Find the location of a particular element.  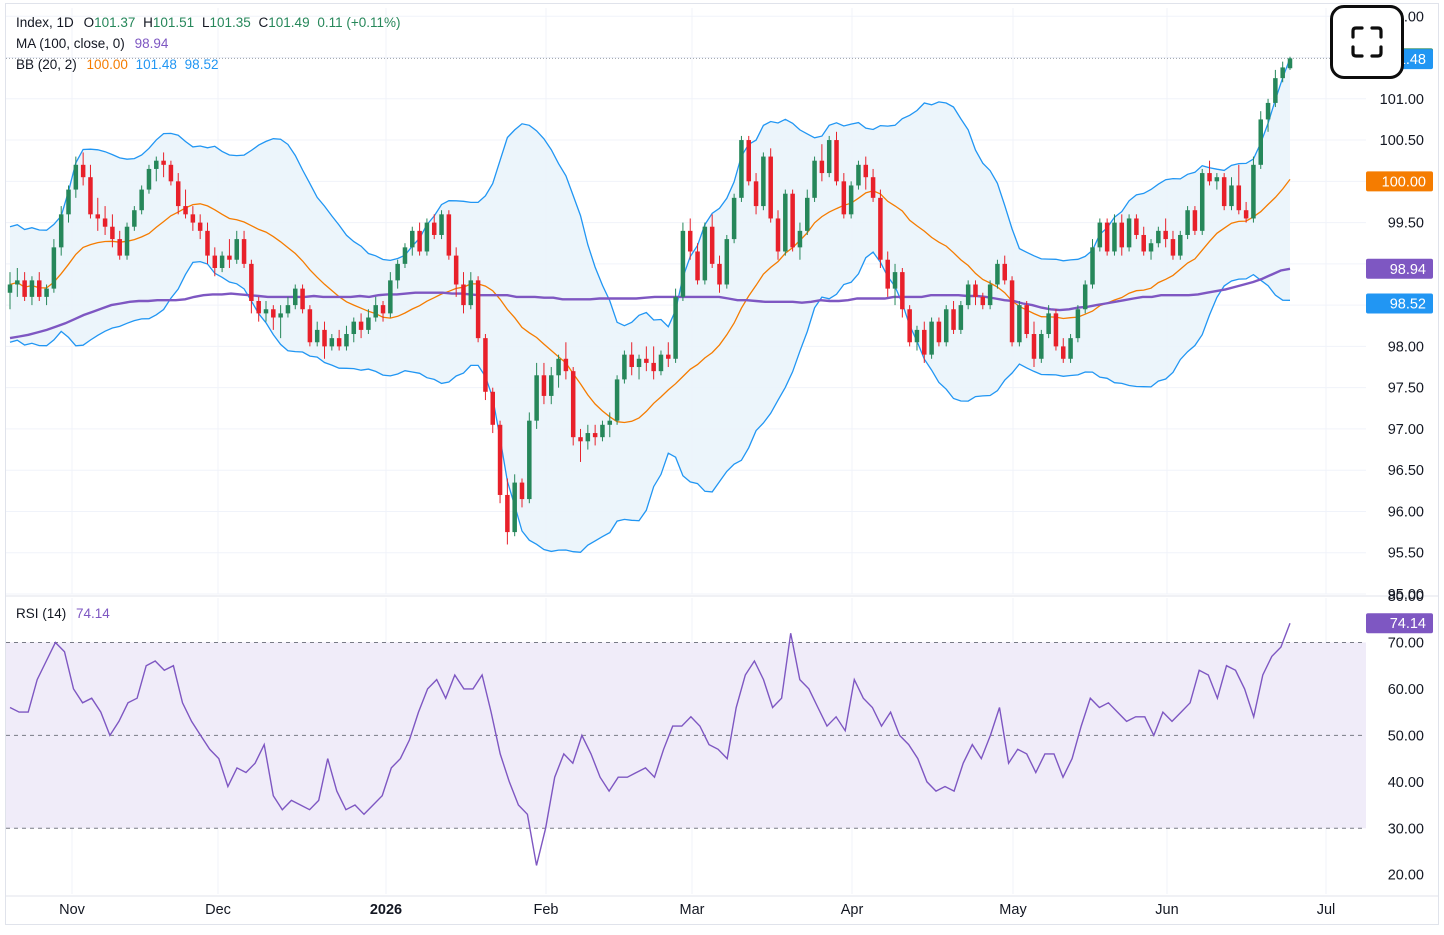

close-value: 101.49 is located at coordinates (289, 22).